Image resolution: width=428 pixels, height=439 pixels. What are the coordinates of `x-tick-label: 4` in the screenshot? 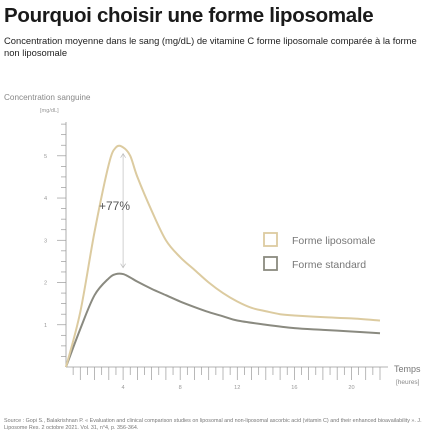 It's located at (123, 388).